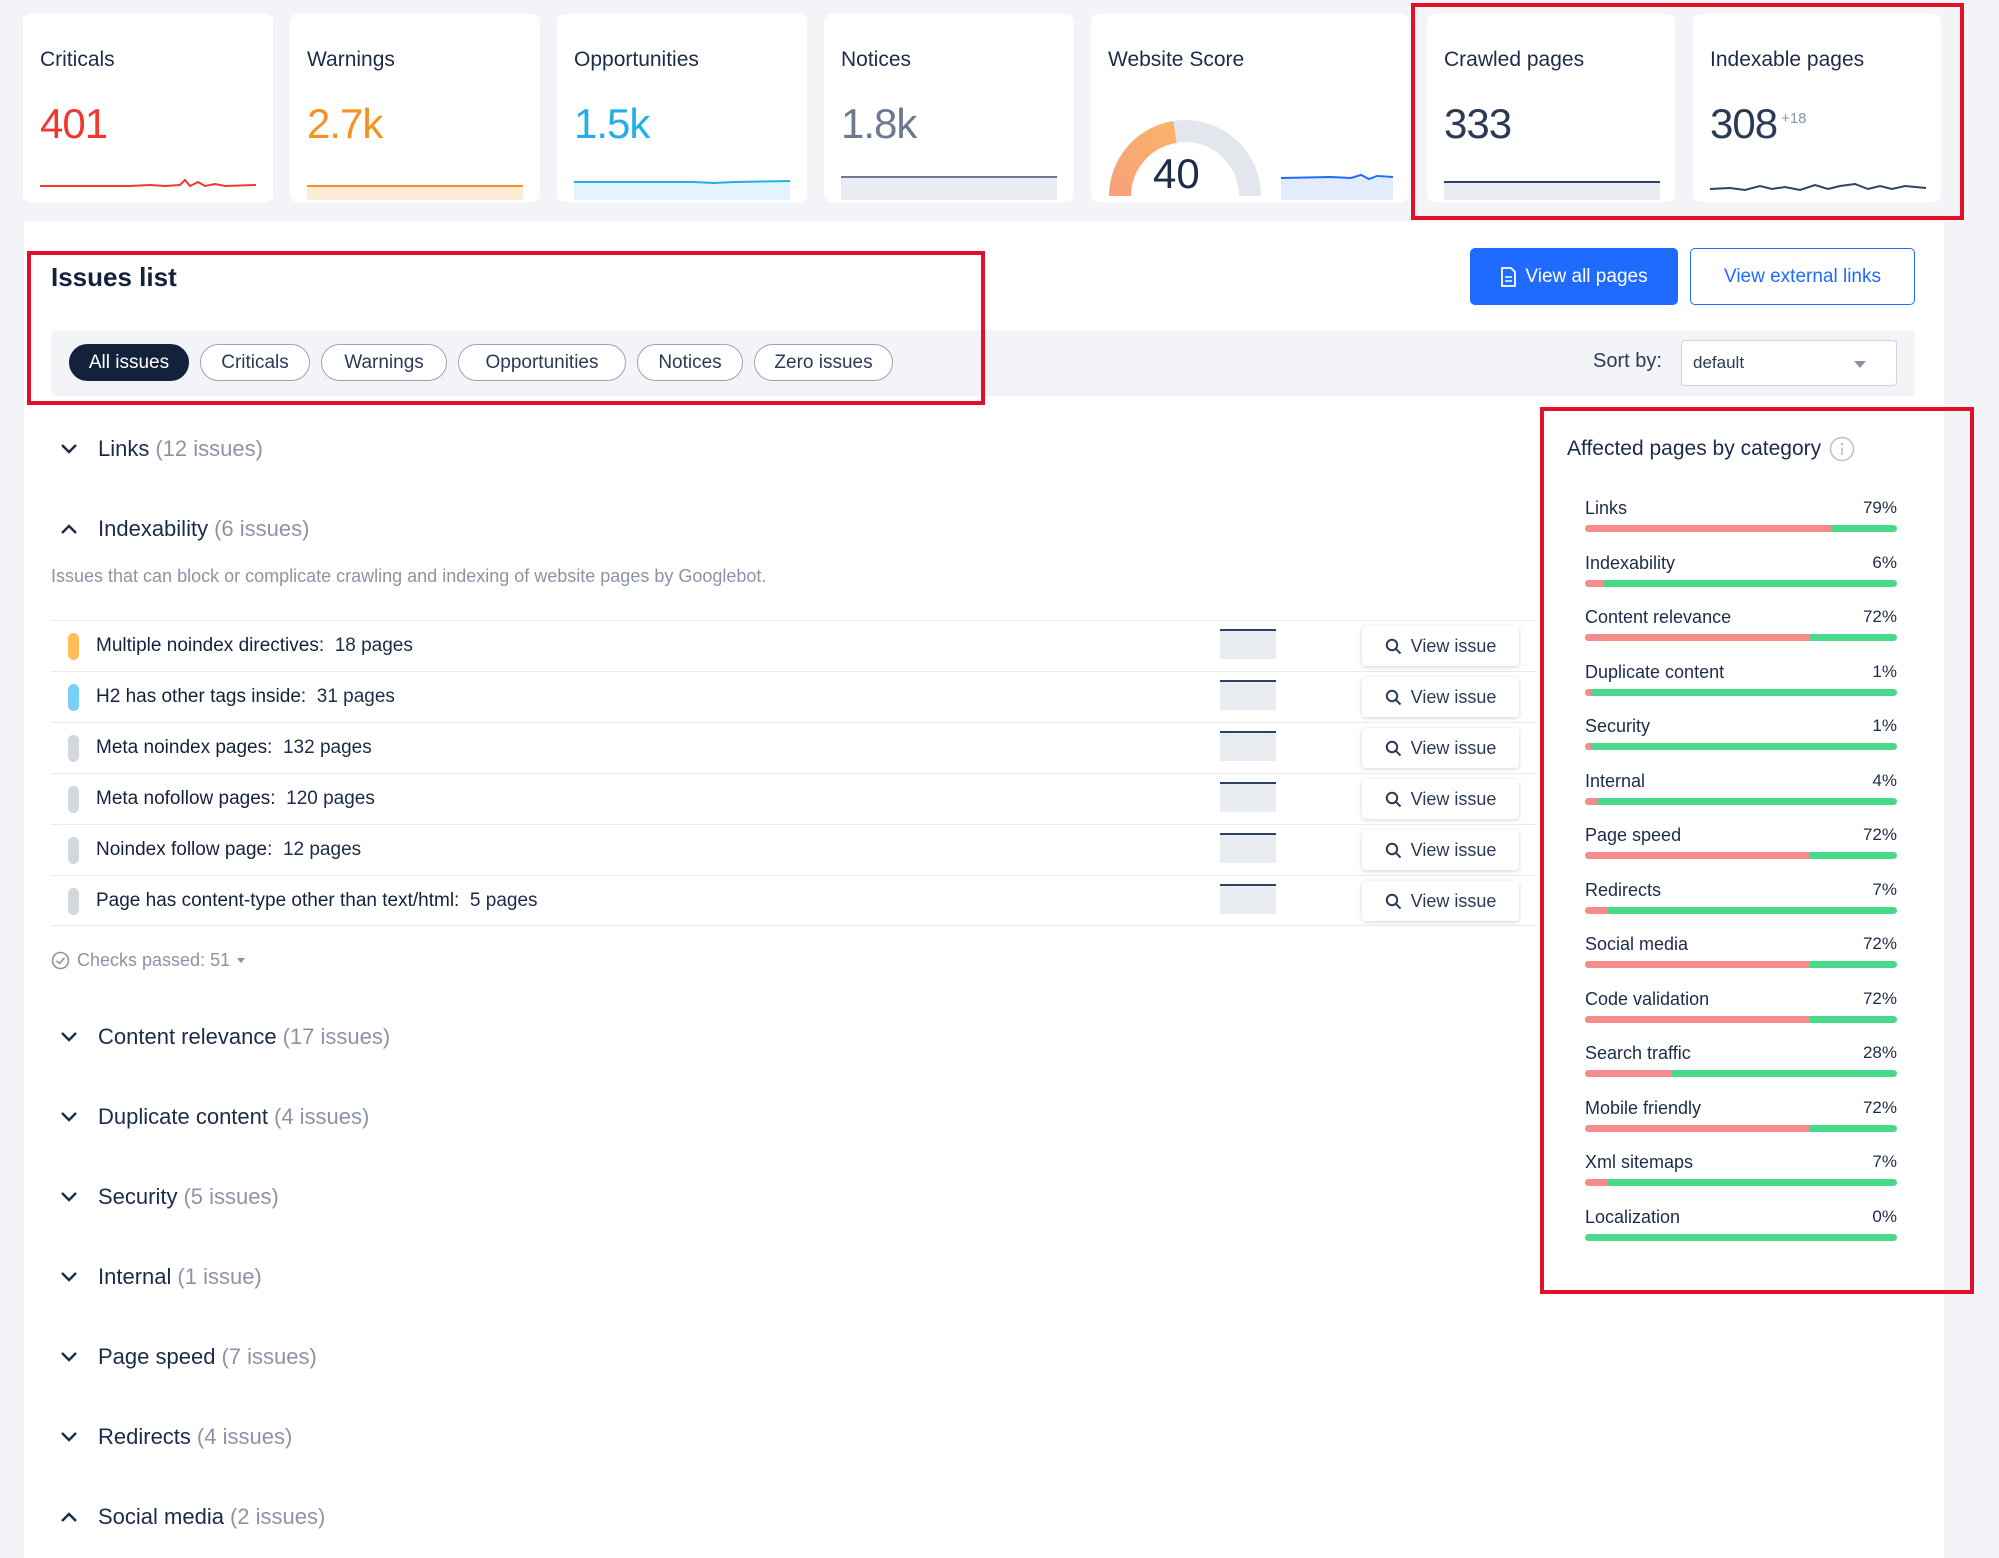 The height and width of the screenshot is (1558, 1999). What do you see at coordinates (1606, 508) in the screenshot?
I see `affected-category-name: Links` at bounding box center [1606, 508].